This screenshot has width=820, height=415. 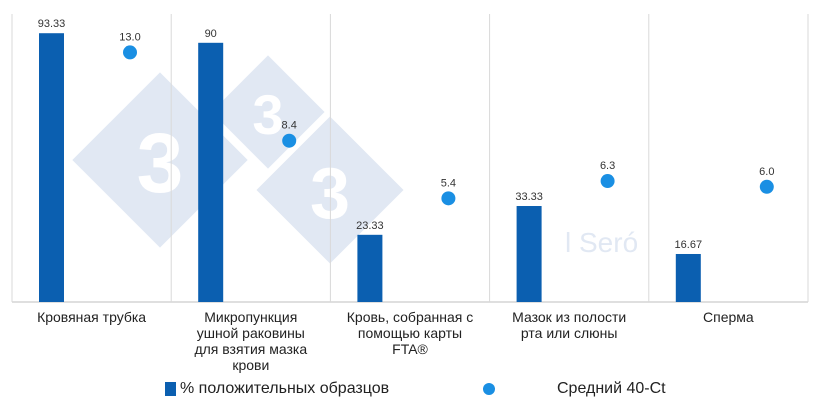 I want to click on legend-bar-label: % положительных образцов, so click(x=285, y=388).